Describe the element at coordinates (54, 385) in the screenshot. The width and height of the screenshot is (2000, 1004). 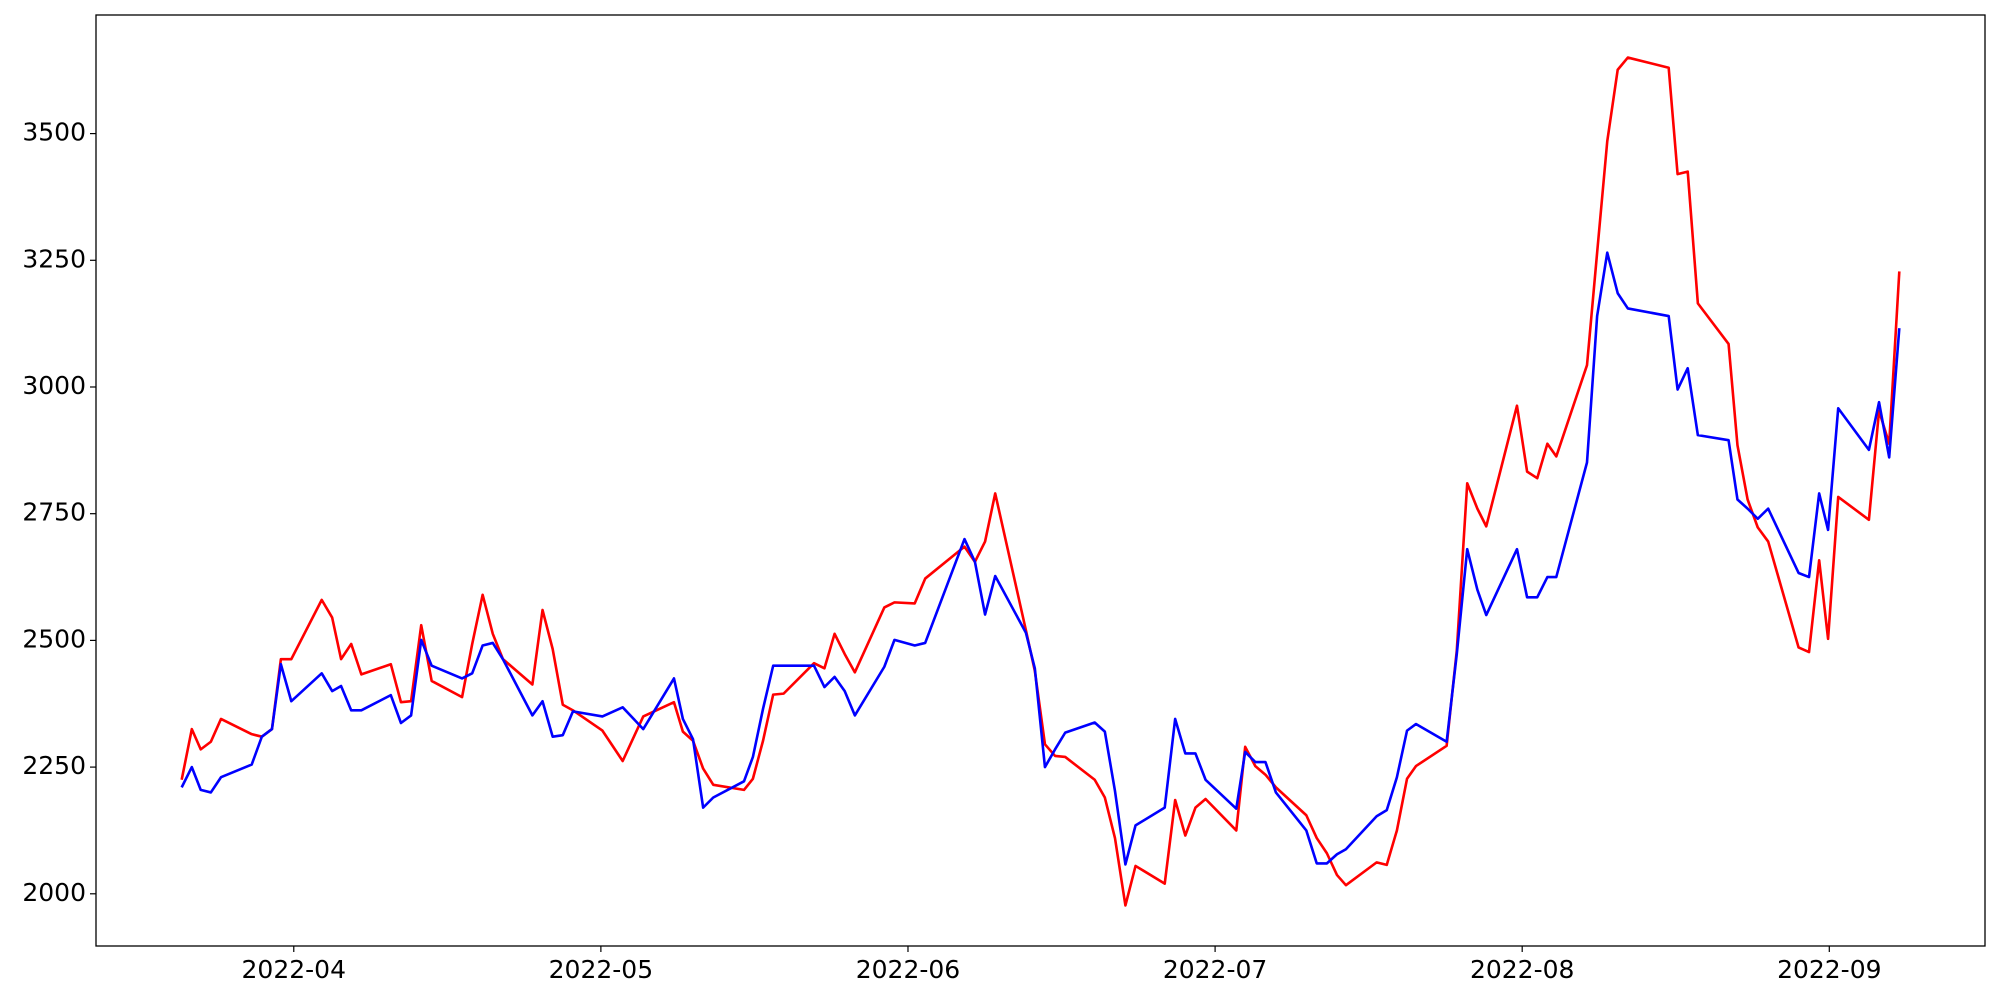
I see `y-tick-label: 3000` at that location.